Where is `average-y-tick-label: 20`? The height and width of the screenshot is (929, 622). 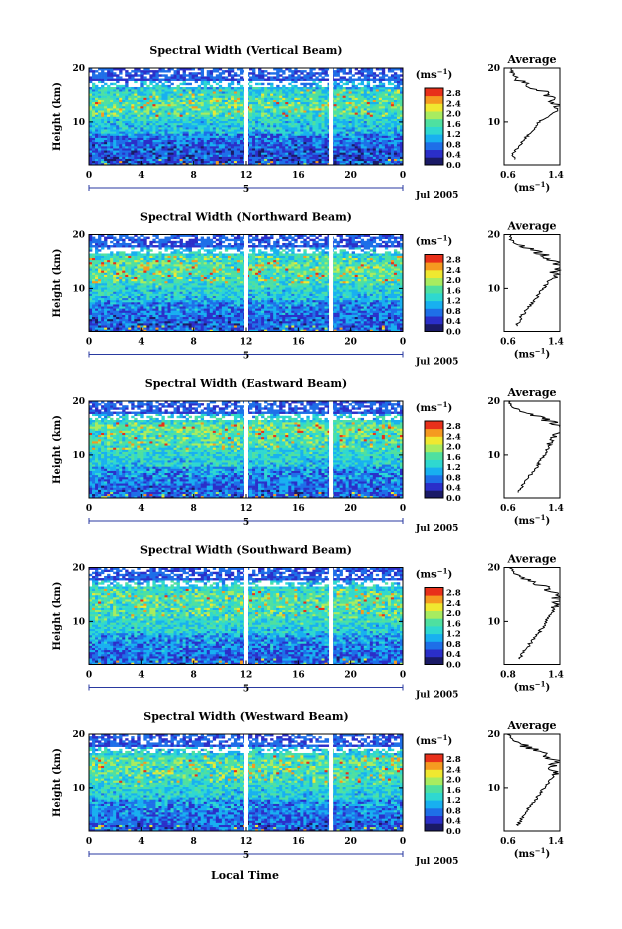 average-y-tick-label: 20 is located at coordinates (493, 236).